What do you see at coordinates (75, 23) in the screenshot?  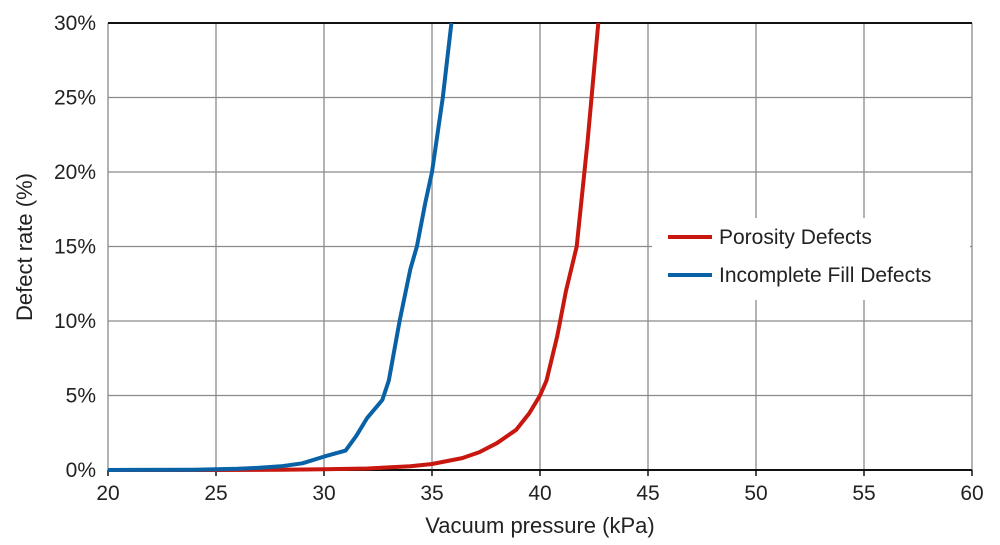 I see `y-tick-label: 30%` at bounding box center [75, 23].